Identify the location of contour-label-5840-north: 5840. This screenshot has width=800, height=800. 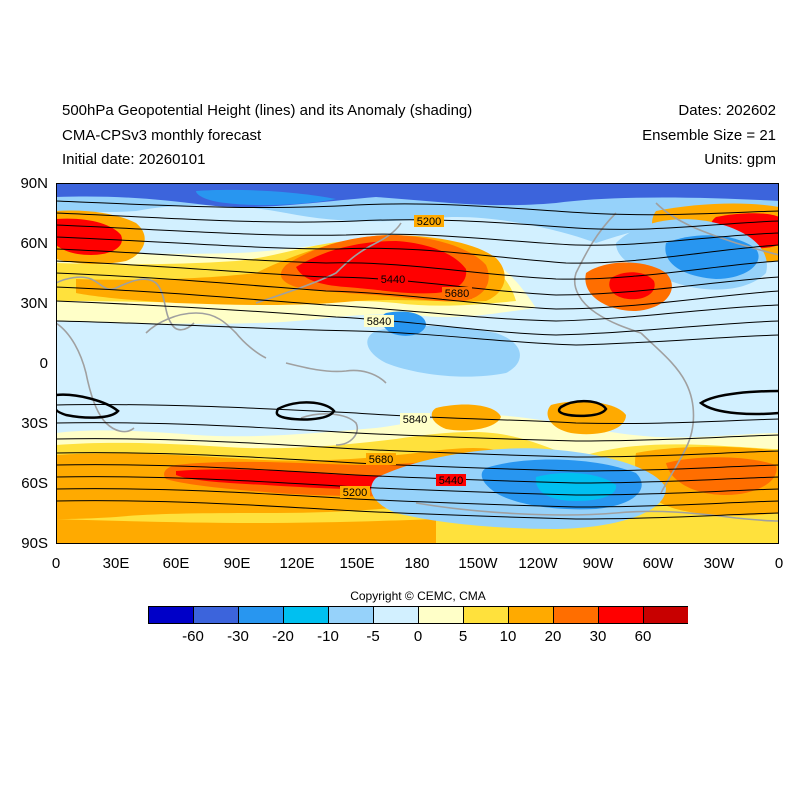
(379, 321).